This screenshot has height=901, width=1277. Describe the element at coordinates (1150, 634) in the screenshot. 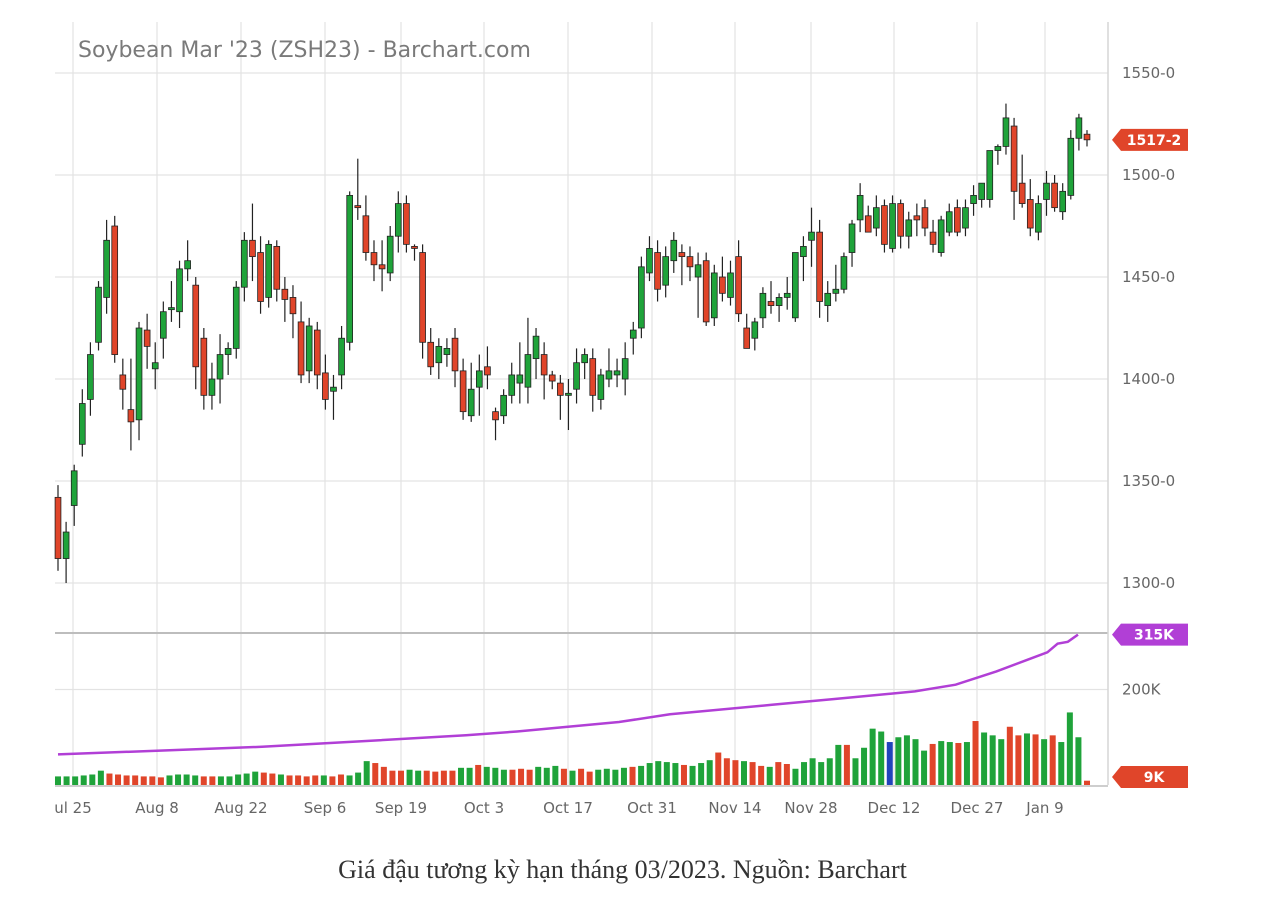

I see `open-interest-badge: 315K` at that location.